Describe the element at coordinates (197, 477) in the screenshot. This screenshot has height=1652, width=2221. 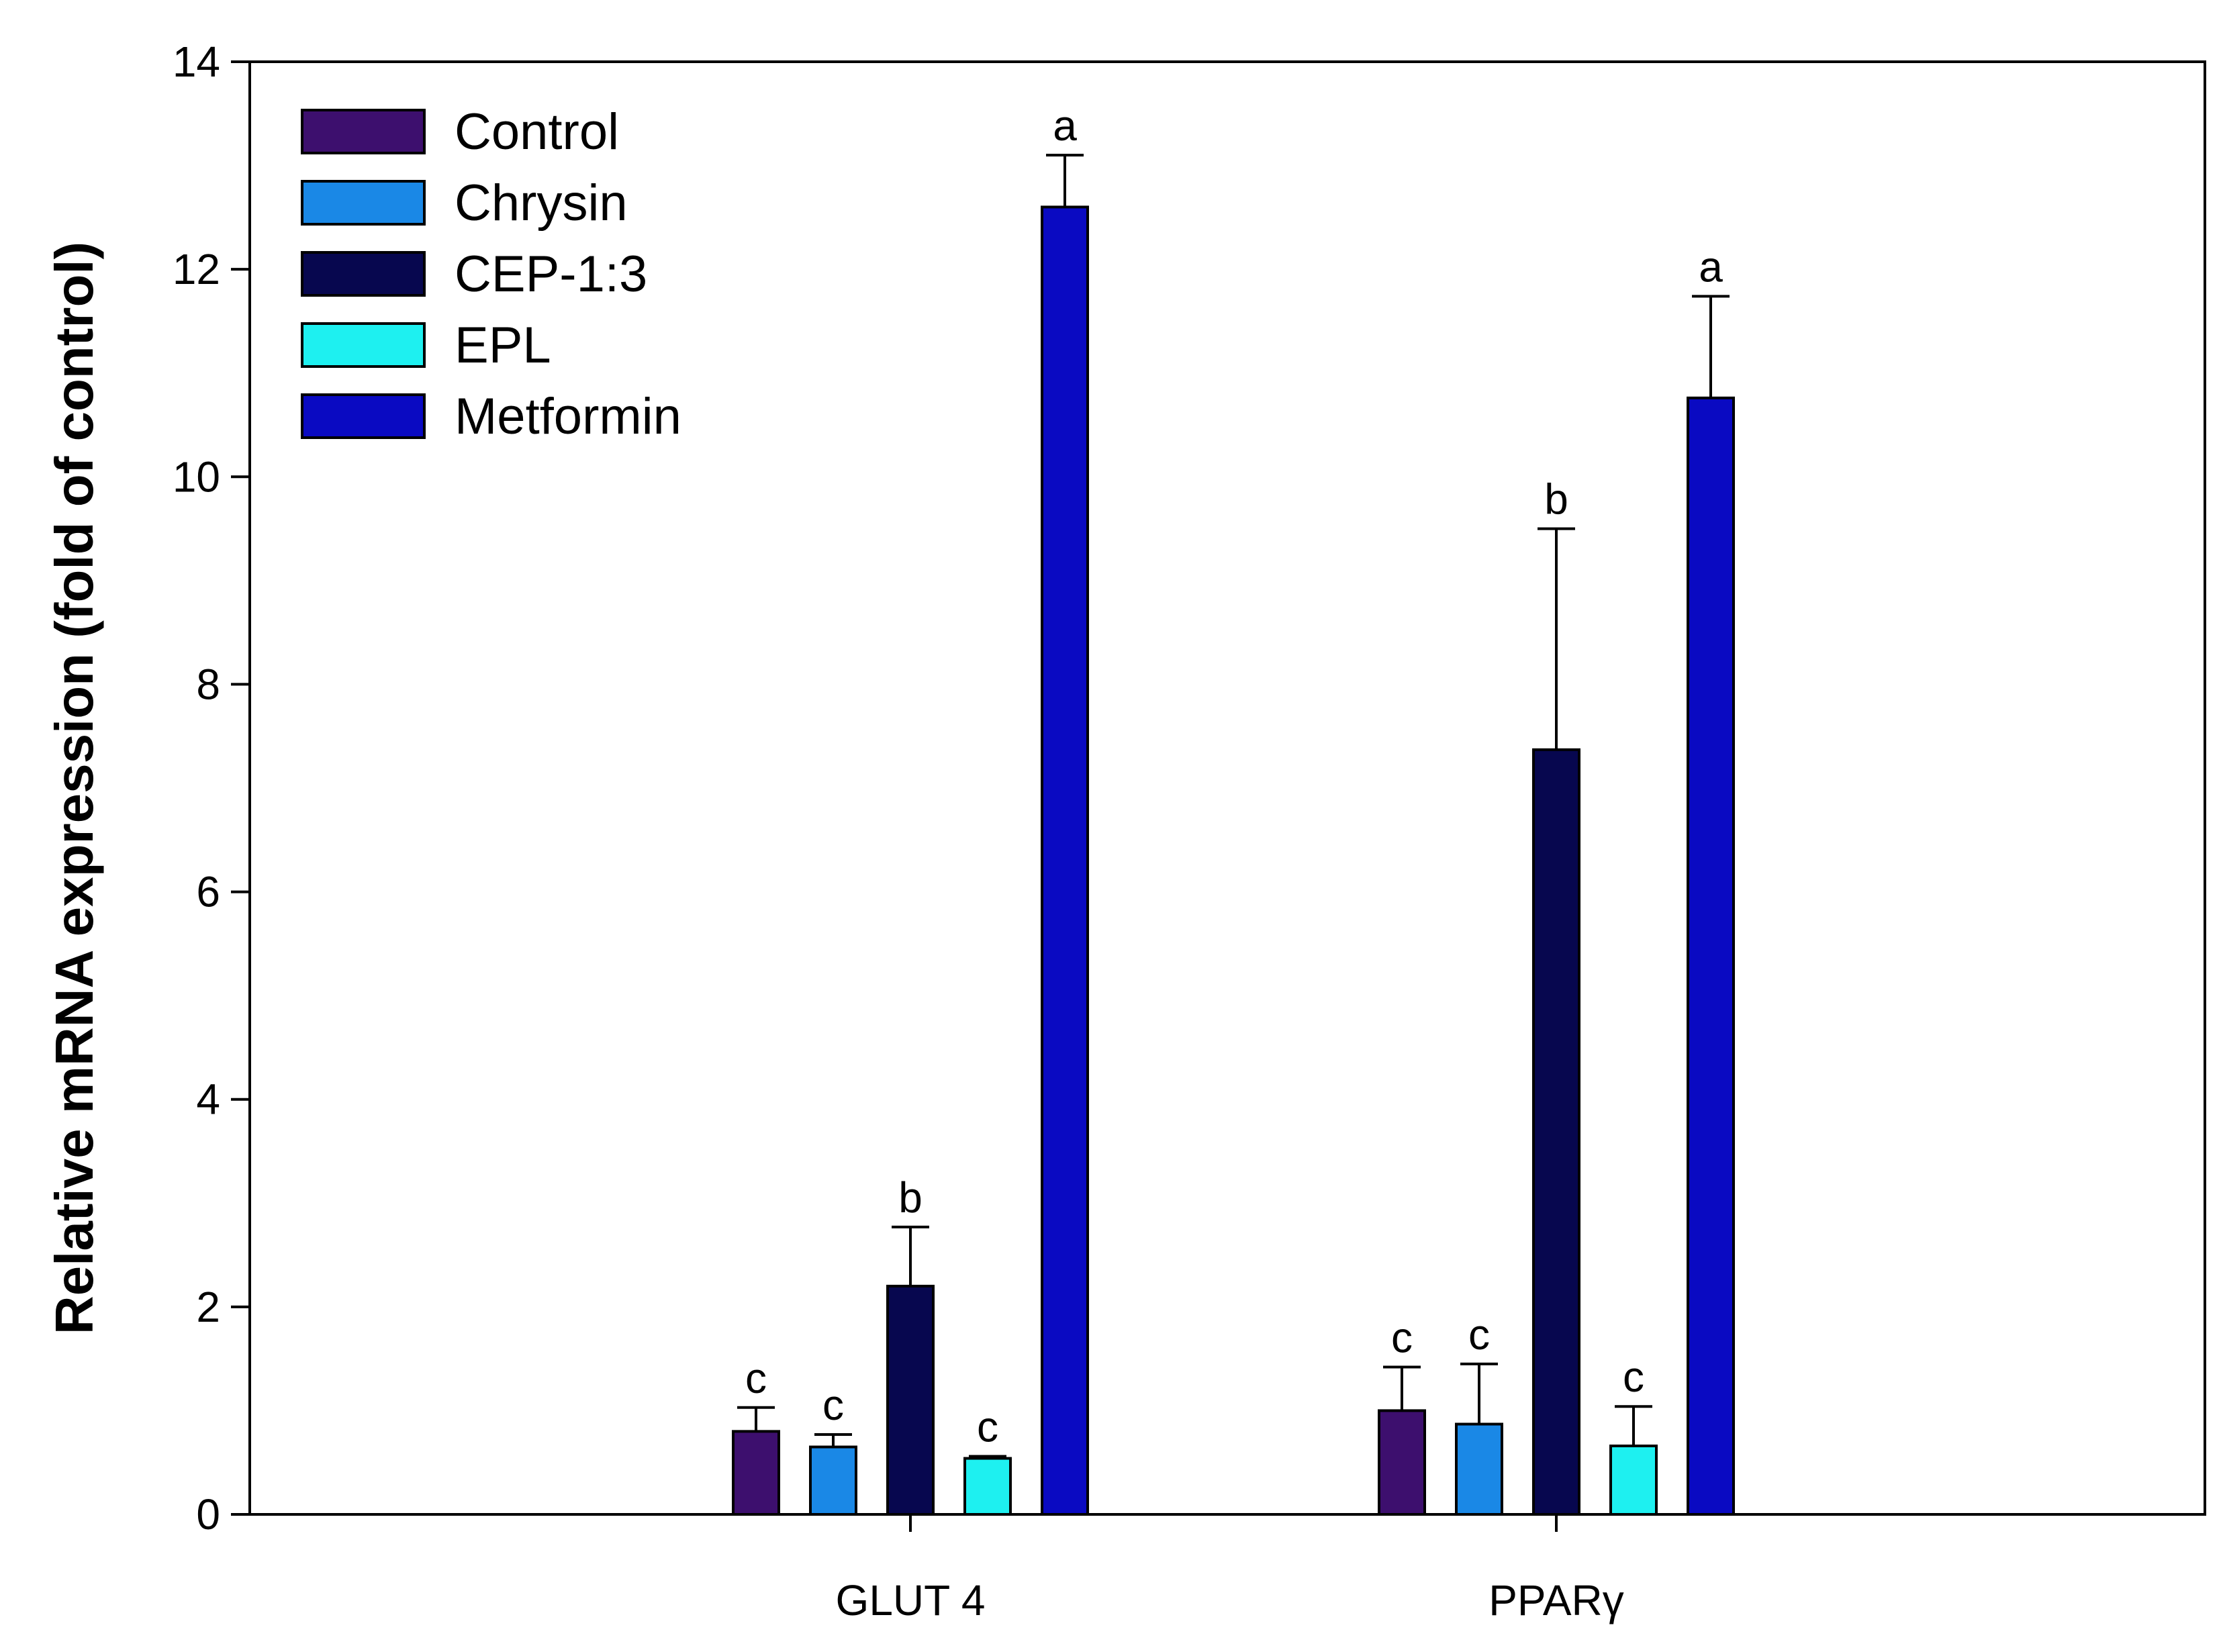
I see `y-tick-label: 10` at that location.